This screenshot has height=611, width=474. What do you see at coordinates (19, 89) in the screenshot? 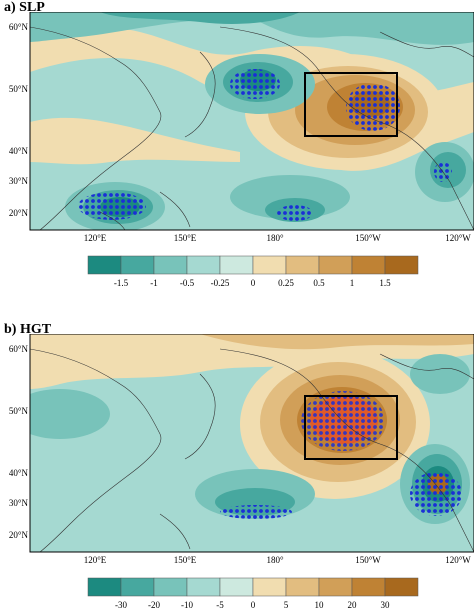
I see `panel-a-lat-label: 50°N` at bounding box center [19, 89].